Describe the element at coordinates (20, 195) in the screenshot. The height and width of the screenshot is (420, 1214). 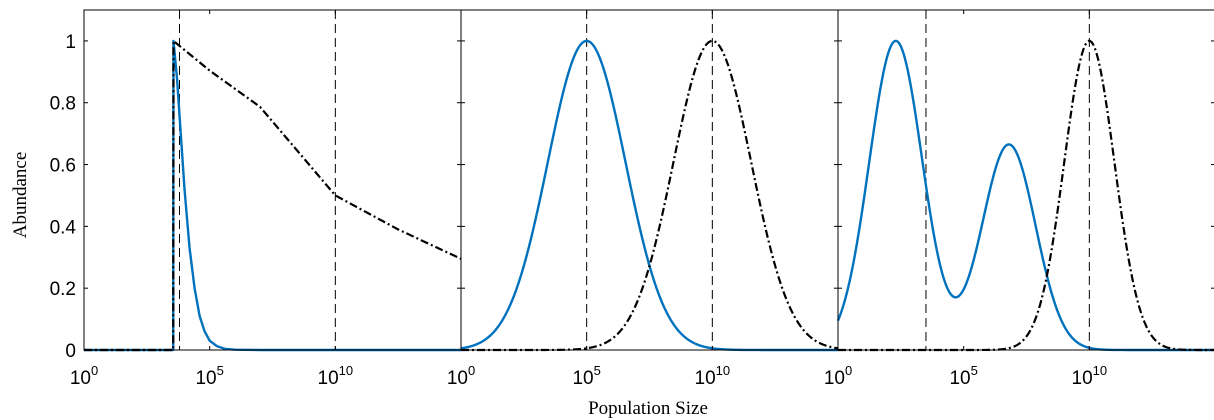
I see `y-axis-title: Abundance` at that location.